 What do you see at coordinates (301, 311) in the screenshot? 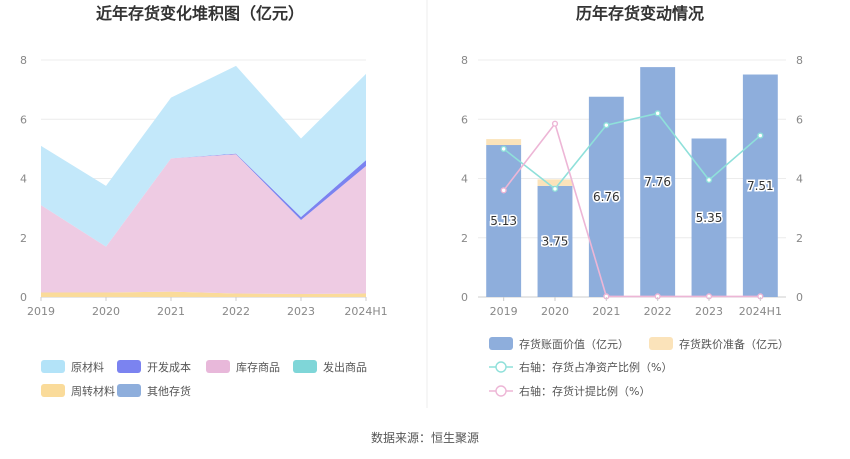
I see `left-x-tick-label: 2023` at bounding box center [301, 311].